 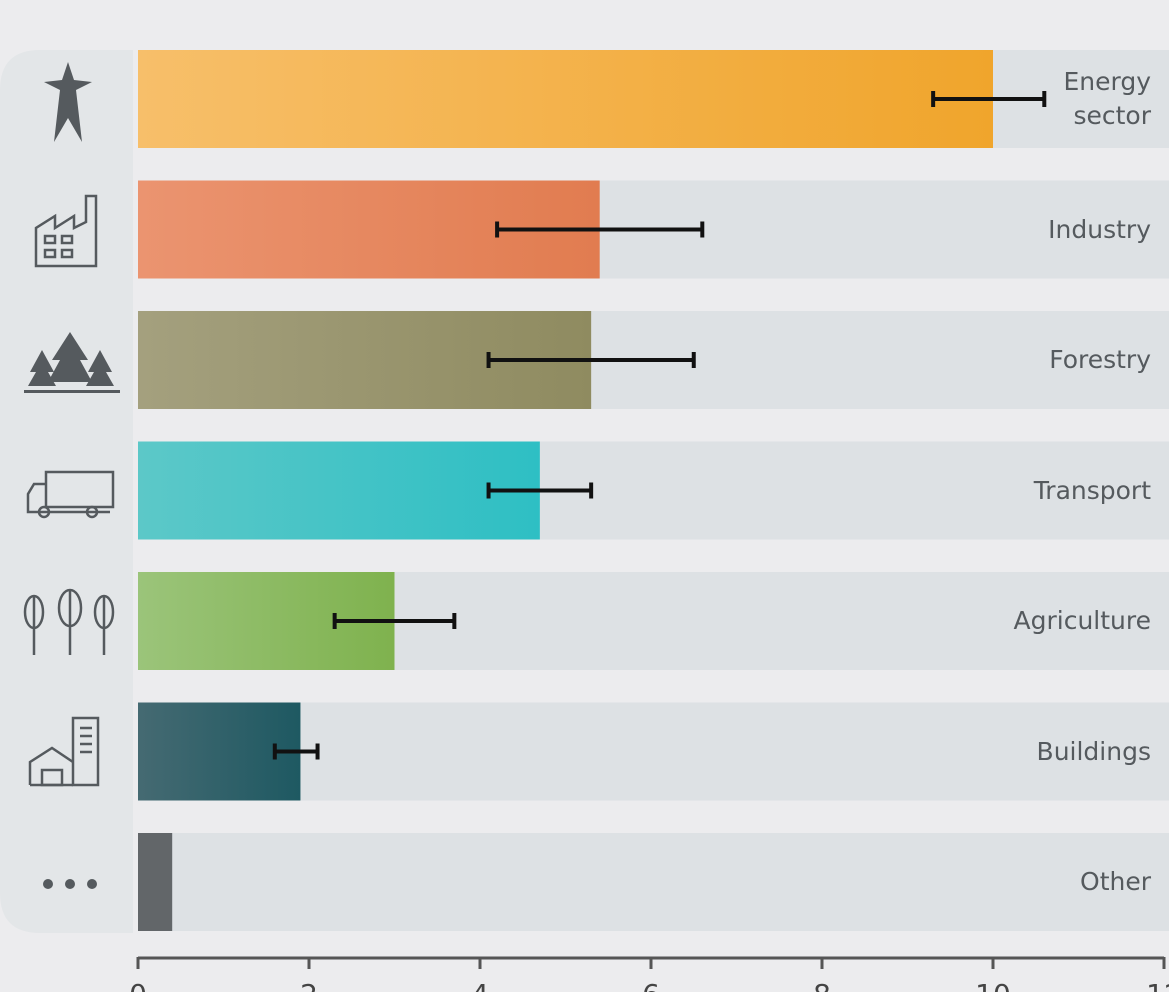 What do you see at coordinates (1082, 620) in the screenshot?
I see `category-label: Agriculture` at bounding box center [1082, 620].